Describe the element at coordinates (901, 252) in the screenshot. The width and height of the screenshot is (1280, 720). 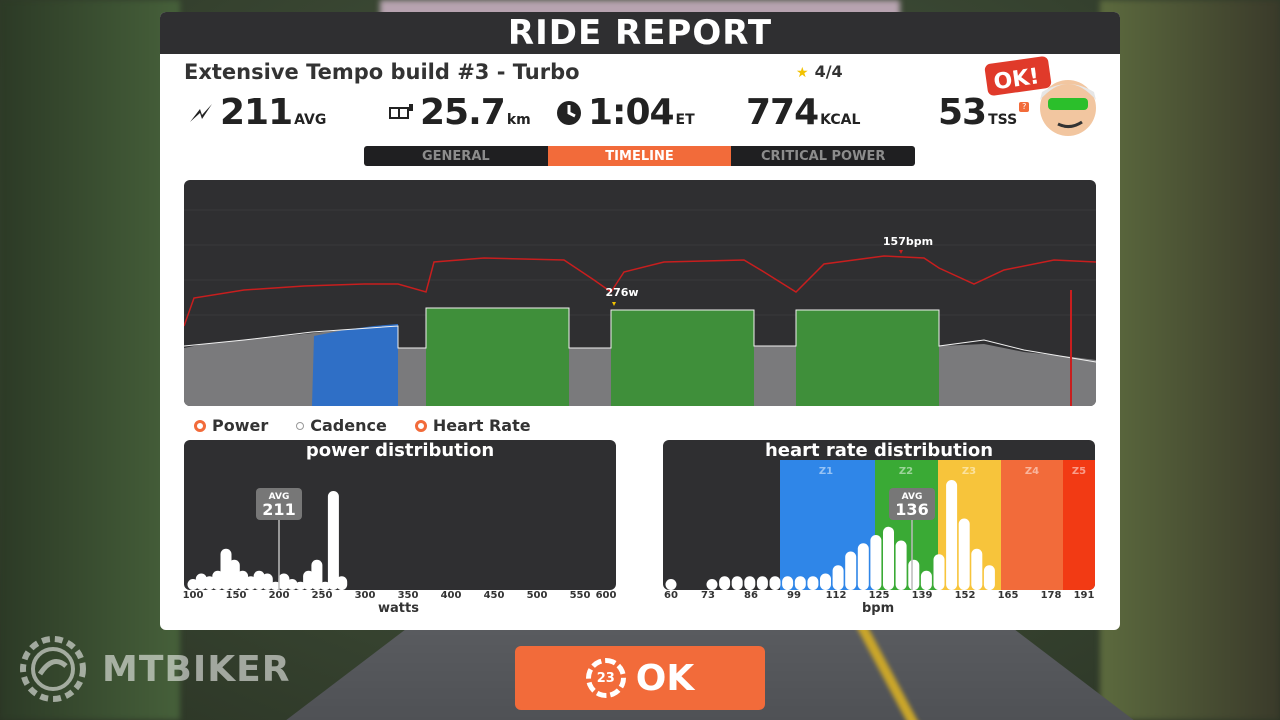
I see `hr-peak-marker` at that location.